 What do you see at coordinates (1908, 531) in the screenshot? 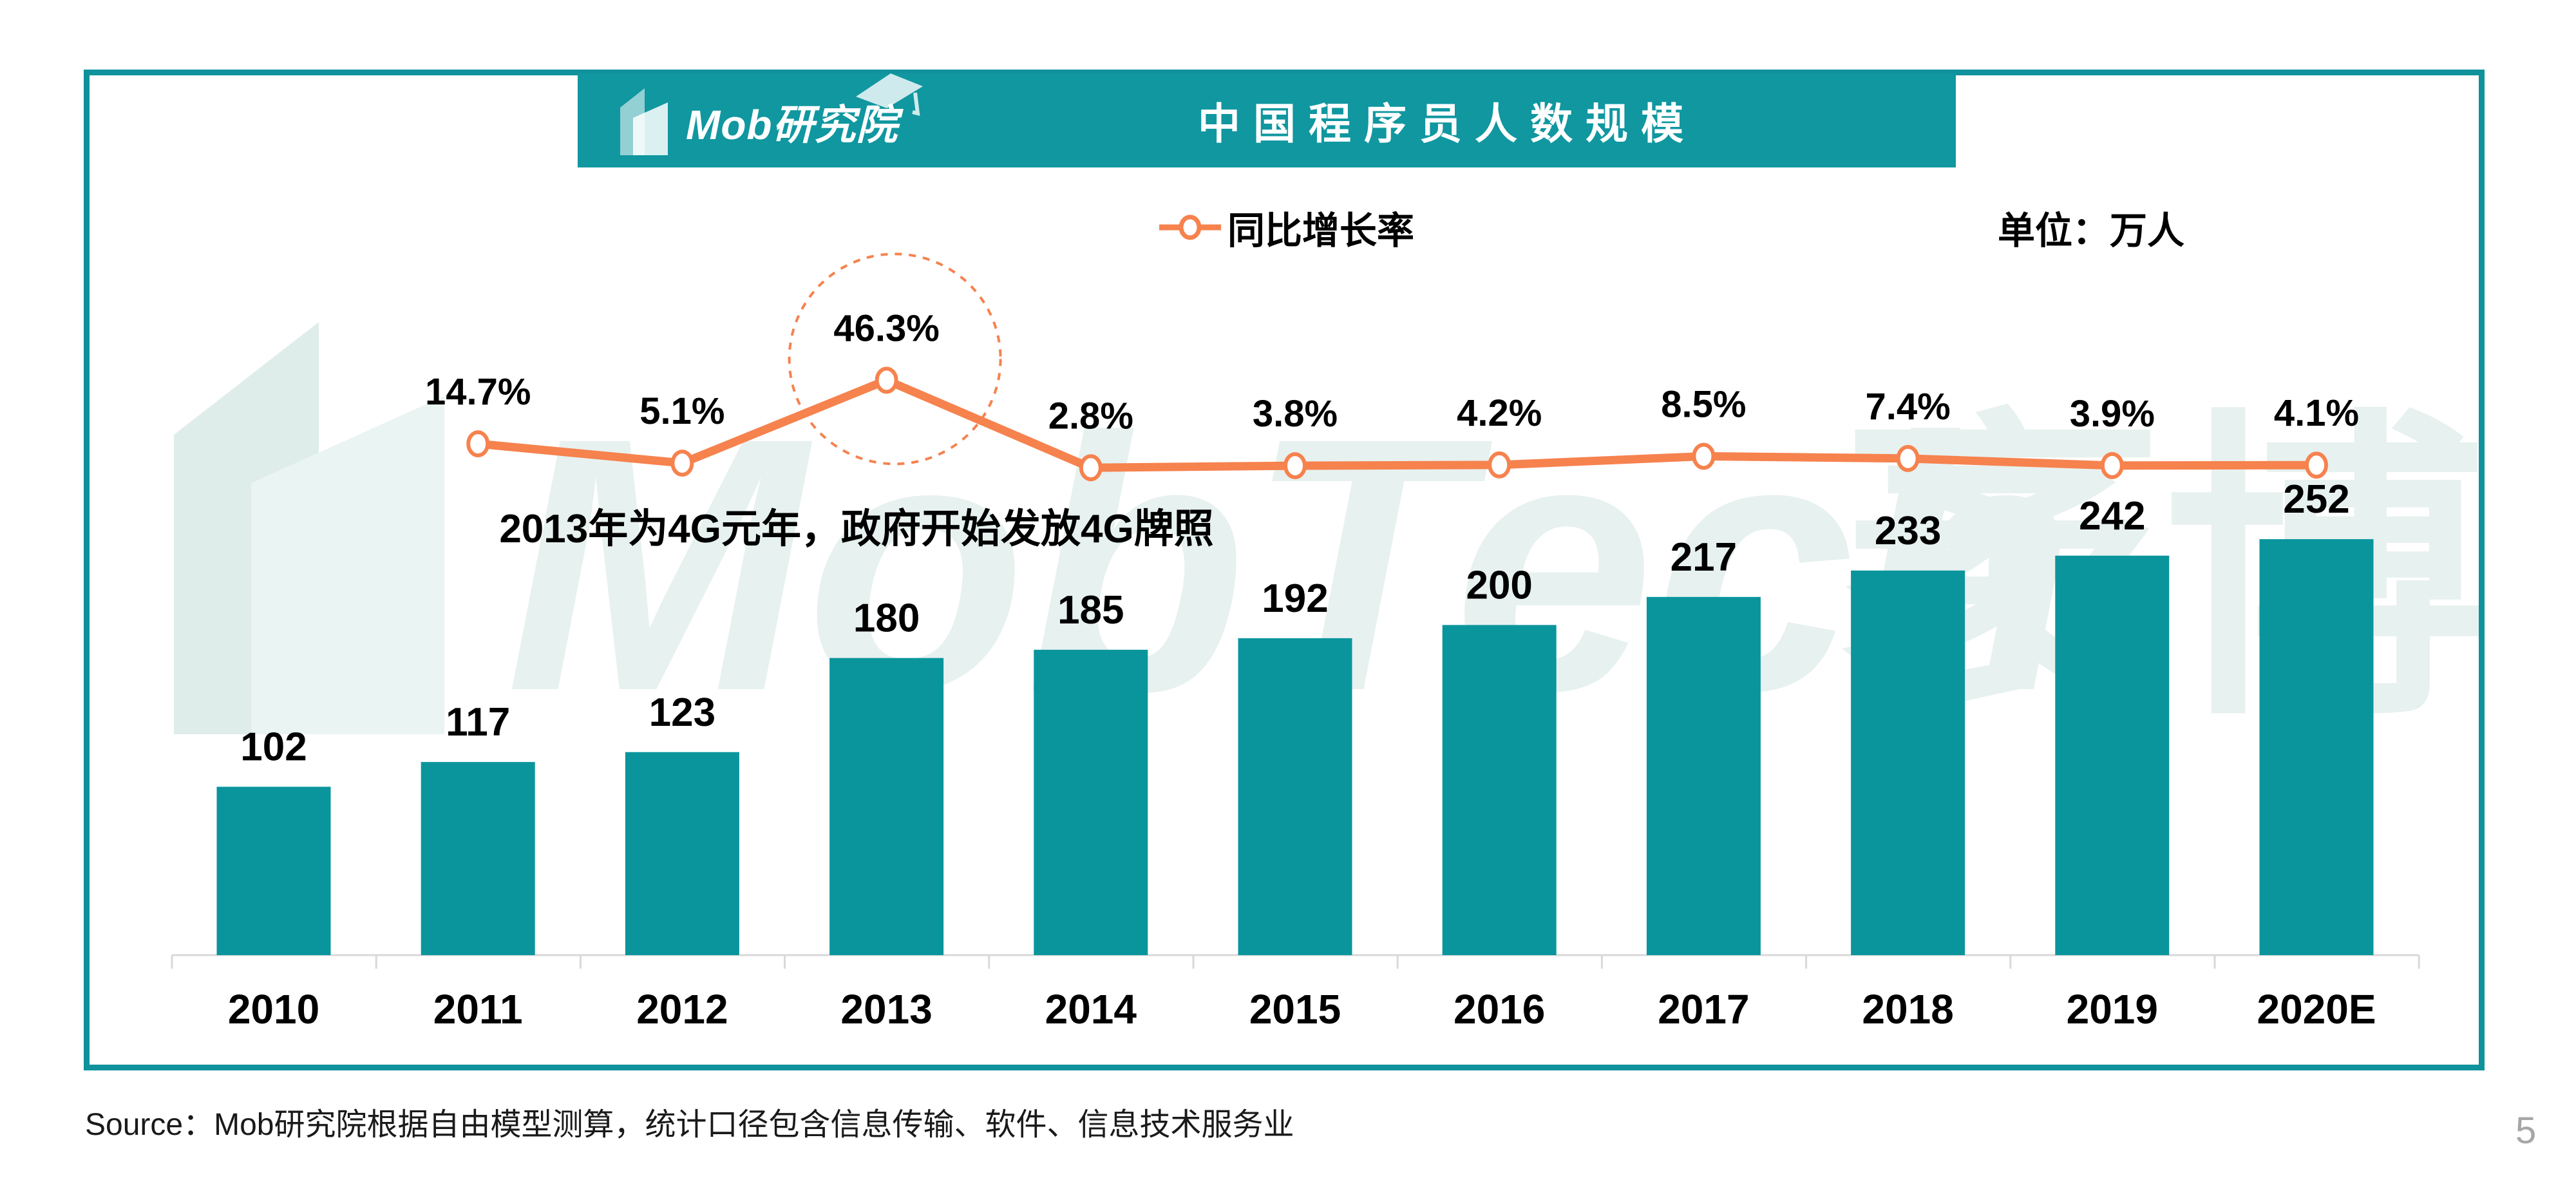
I see `bar-value-label: 233` at bounding box center [1908, 531].